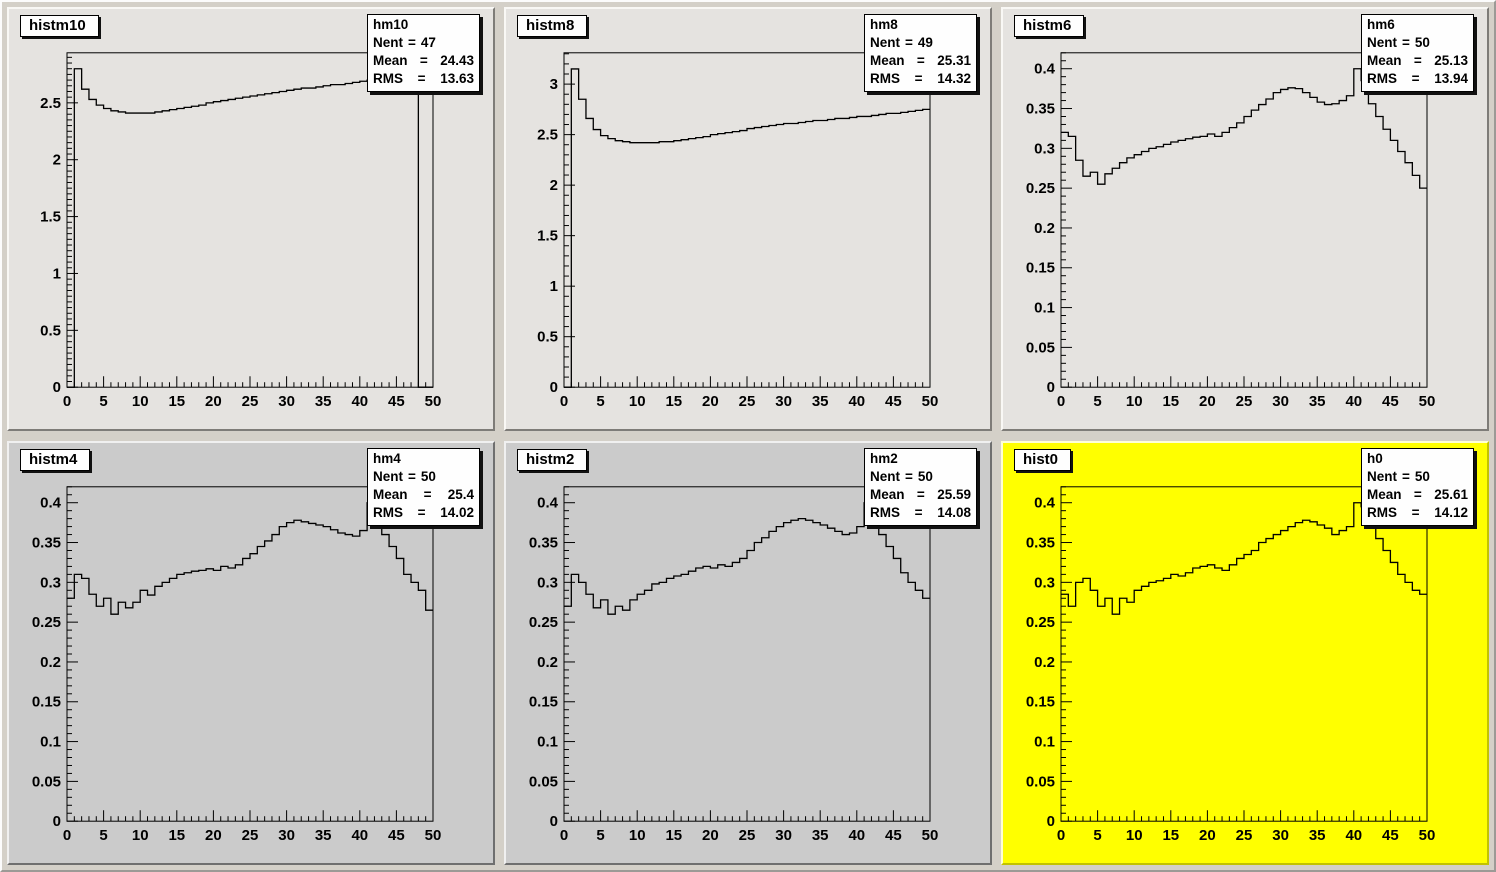 This screenshot has height=872, width=1496. I want to click on x-tick-label: 35, so click(820, 401).